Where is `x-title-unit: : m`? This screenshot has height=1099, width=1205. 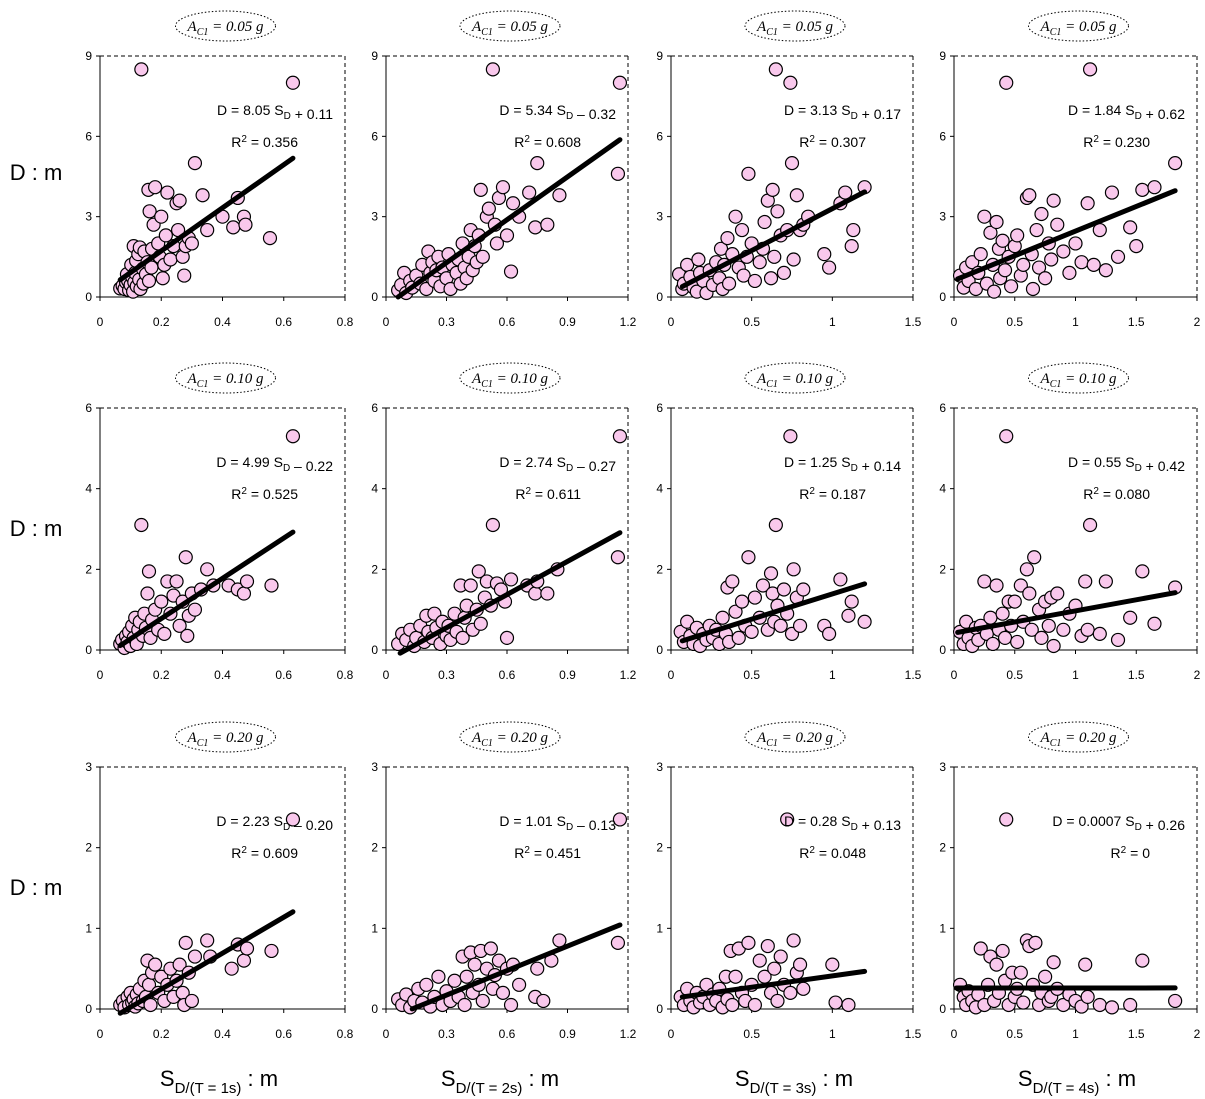
x-title-unit: : m is located at coordinates (834, 1078).